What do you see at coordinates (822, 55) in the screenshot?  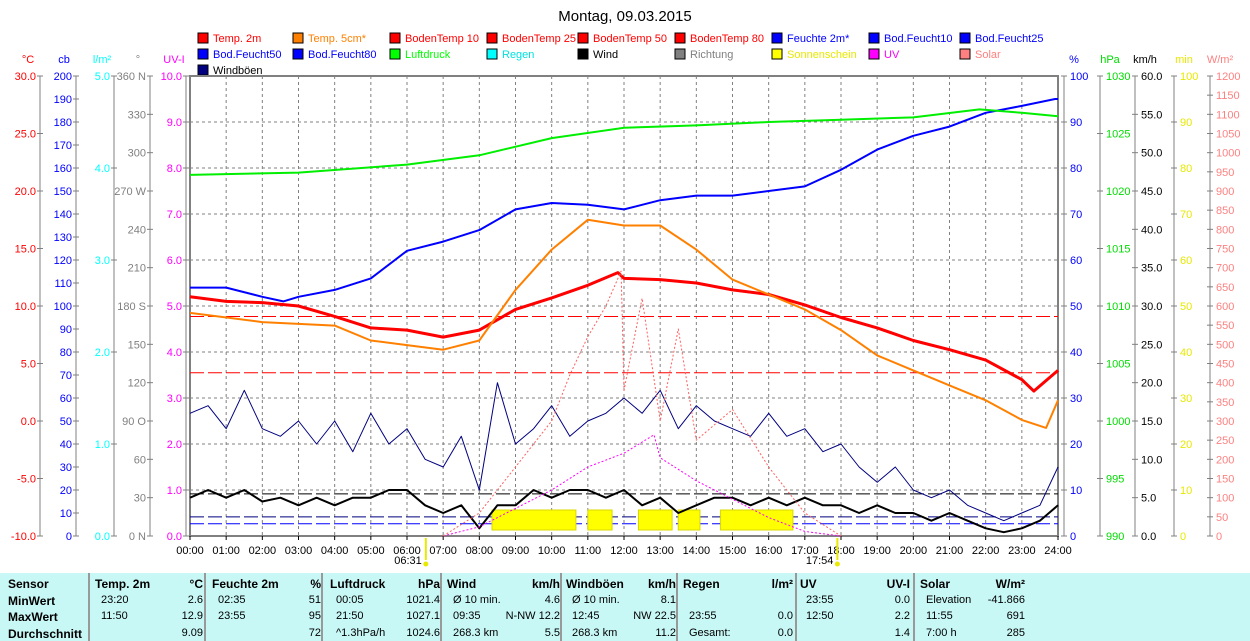 I see `legend-label: Sonnenschein` at bounding box center [822, 55].